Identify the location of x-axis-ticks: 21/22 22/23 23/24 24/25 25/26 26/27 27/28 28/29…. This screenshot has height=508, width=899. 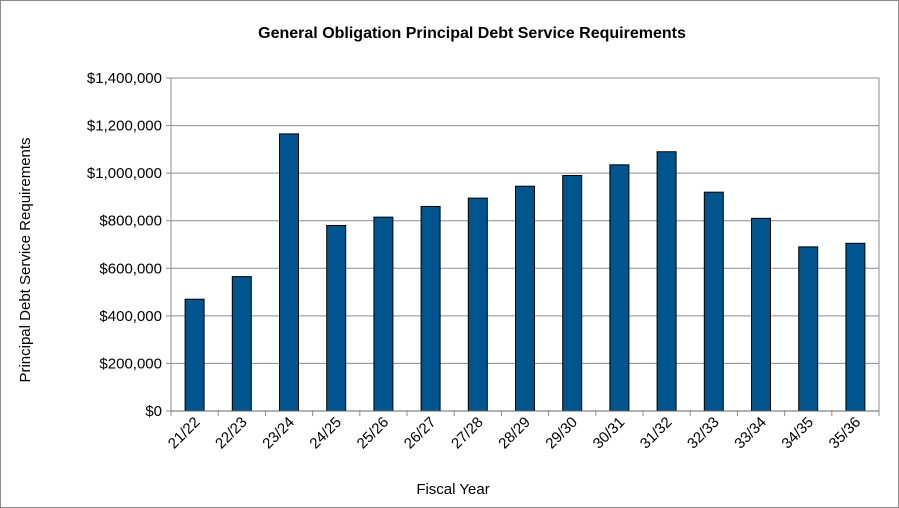
(522, 432).